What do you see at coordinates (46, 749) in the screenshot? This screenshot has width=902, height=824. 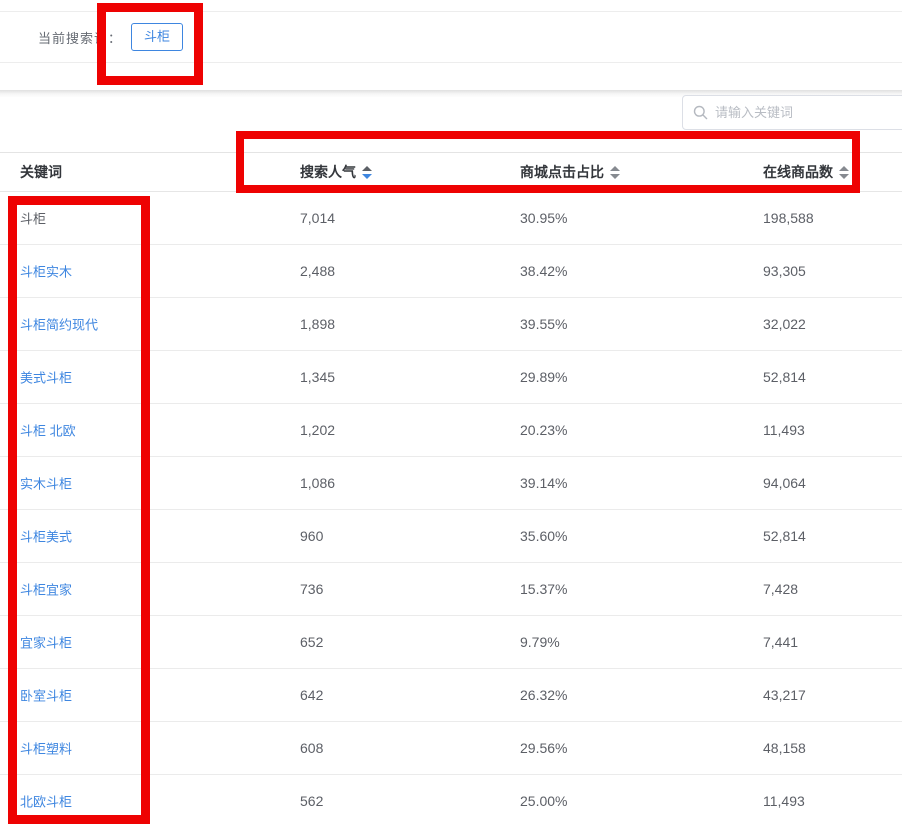 I see `keyword-link: 斗柜塑料` at bounding box center [46, 749].